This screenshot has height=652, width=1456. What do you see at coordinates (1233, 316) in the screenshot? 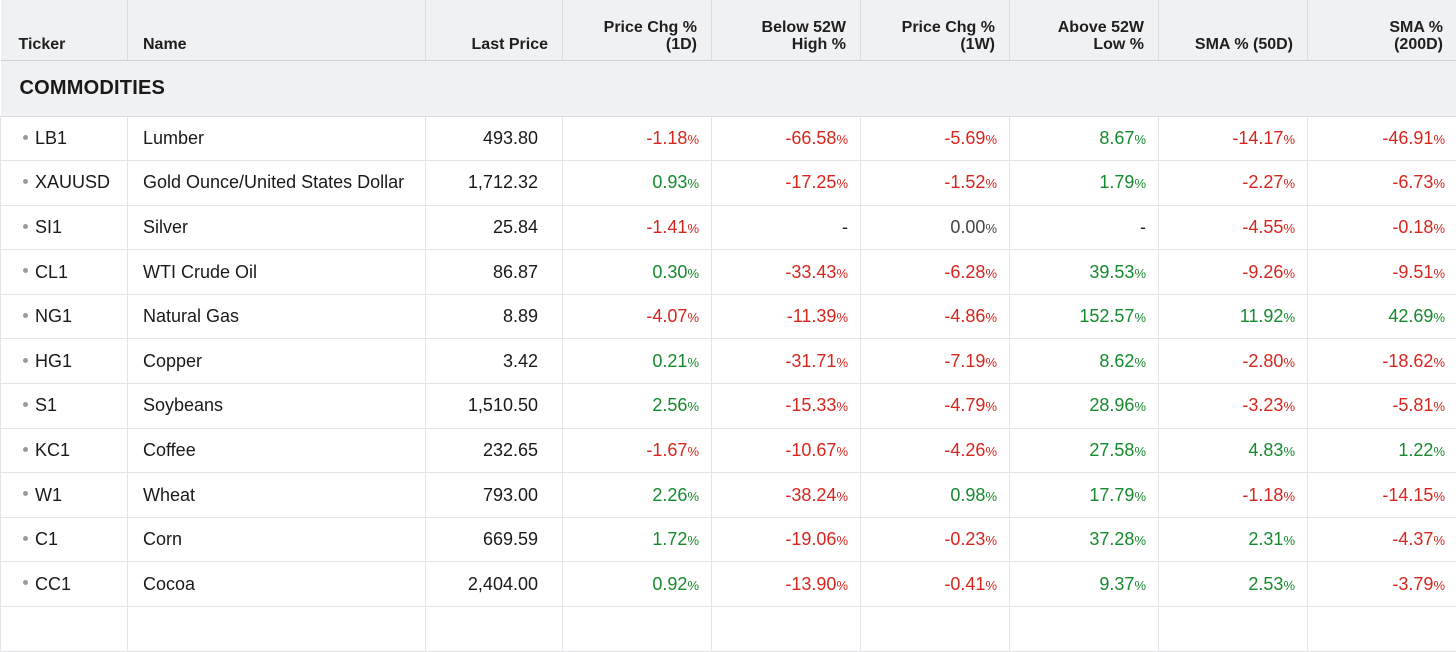
I see `sma-50d-cell: 11.92%` at bounding box center [1233, 316].